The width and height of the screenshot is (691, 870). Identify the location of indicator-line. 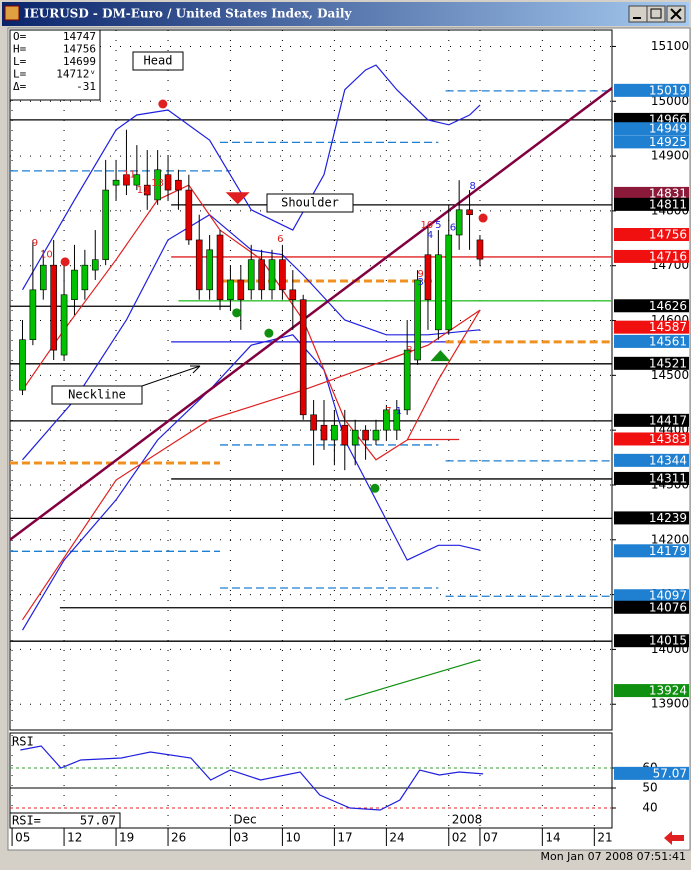
(412, 680).